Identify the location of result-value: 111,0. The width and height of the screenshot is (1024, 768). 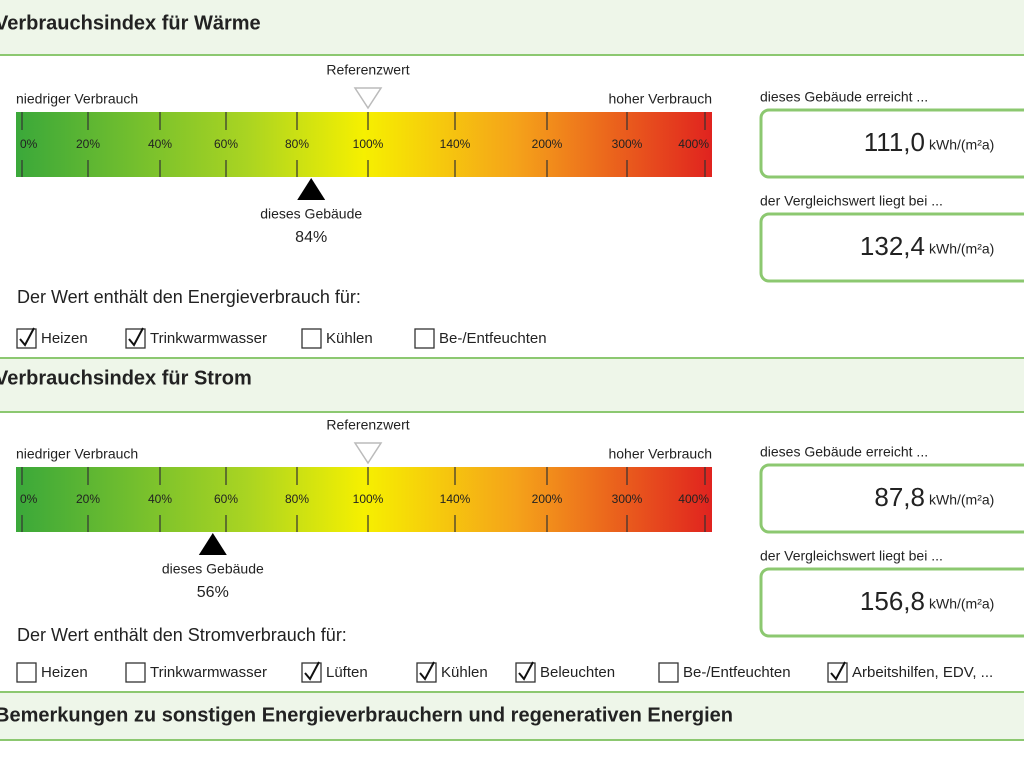
(894, 142).